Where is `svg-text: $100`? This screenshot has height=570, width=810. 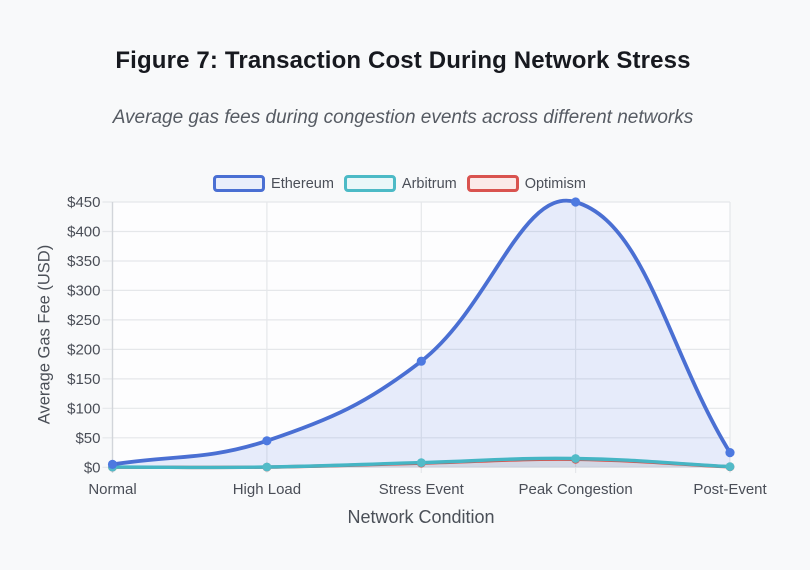 svg-text: $100 is located at coordinates (83, 408).